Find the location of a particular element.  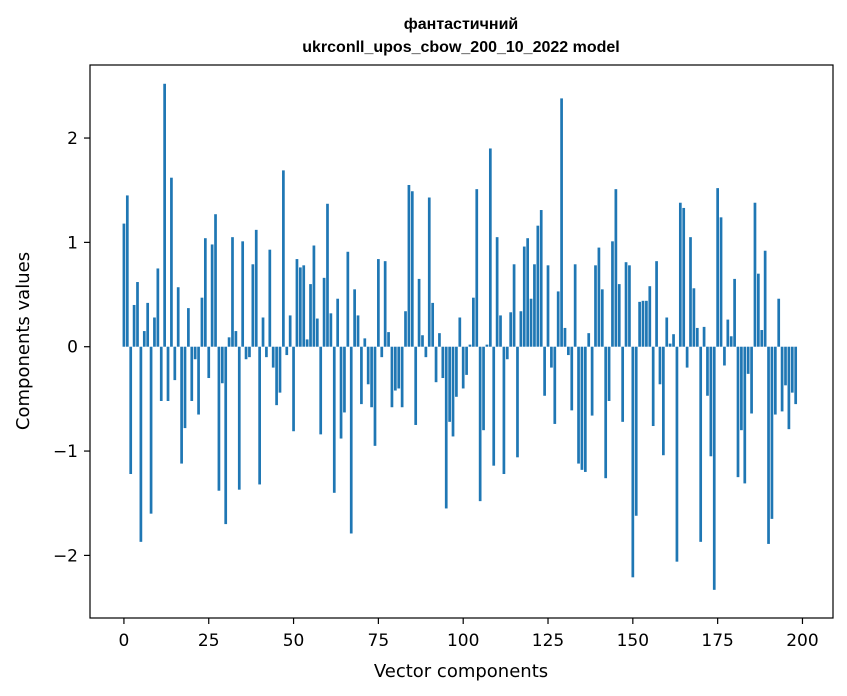

y-axis-ticks: −2 −1 0 1 2 is located at coordinates (71, 347).